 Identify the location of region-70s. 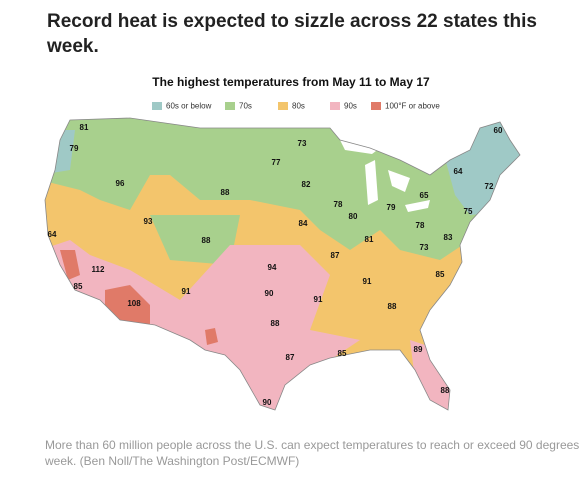
(195, 240).